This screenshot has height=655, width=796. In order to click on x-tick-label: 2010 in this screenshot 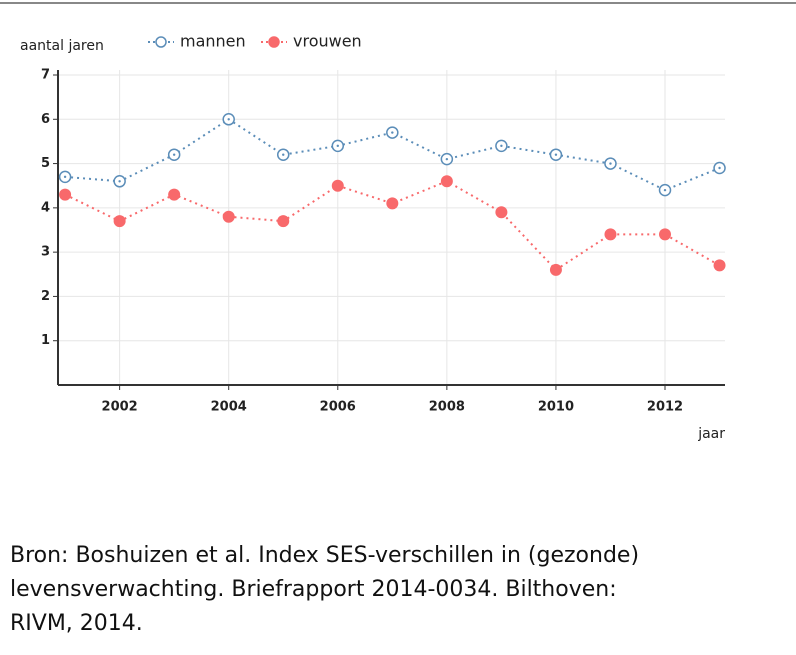, I will do `click(556, 407)`.